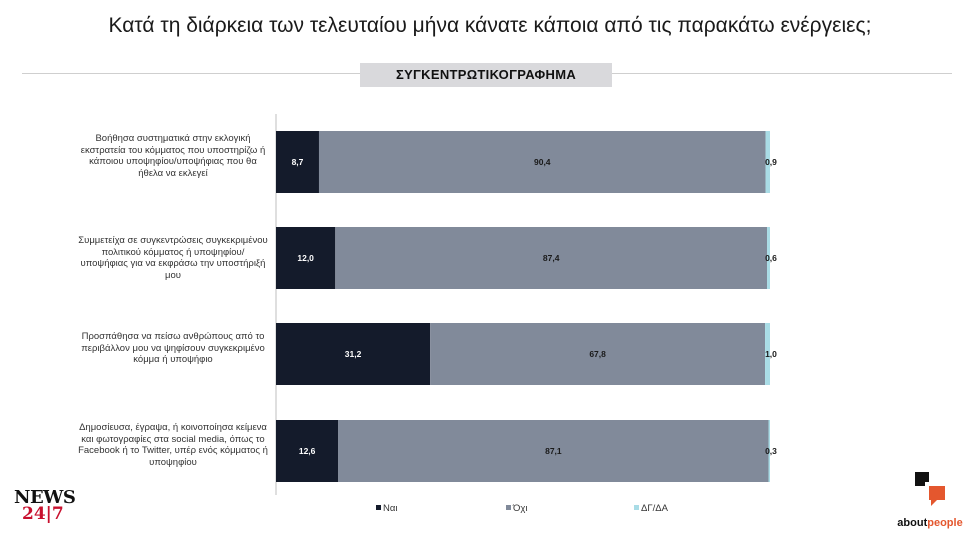  What do you see at coordinates (930, 489) in the screenshot?
I see `aboutpeople-logo-icon` at bounding box center [930, 489].